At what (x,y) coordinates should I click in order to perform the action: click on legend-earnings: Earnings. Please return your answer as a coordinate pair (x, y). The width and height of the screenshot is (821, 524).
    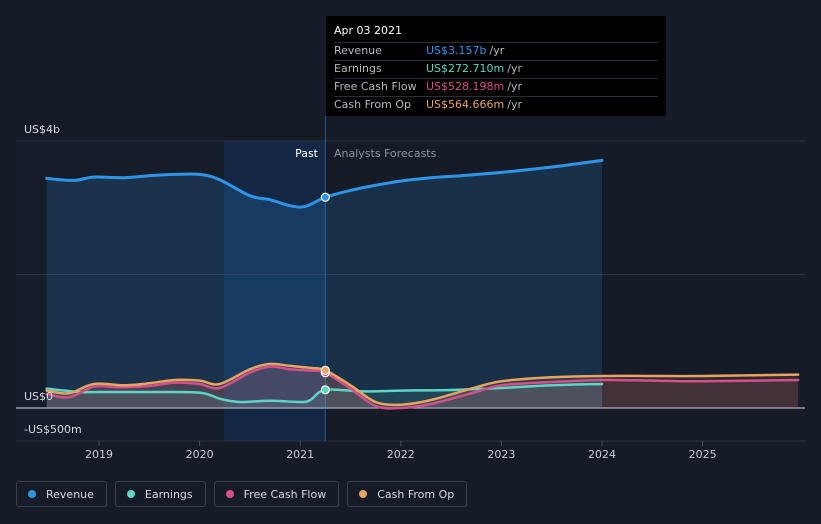
    Looking at the image, I should click on (160, 494).